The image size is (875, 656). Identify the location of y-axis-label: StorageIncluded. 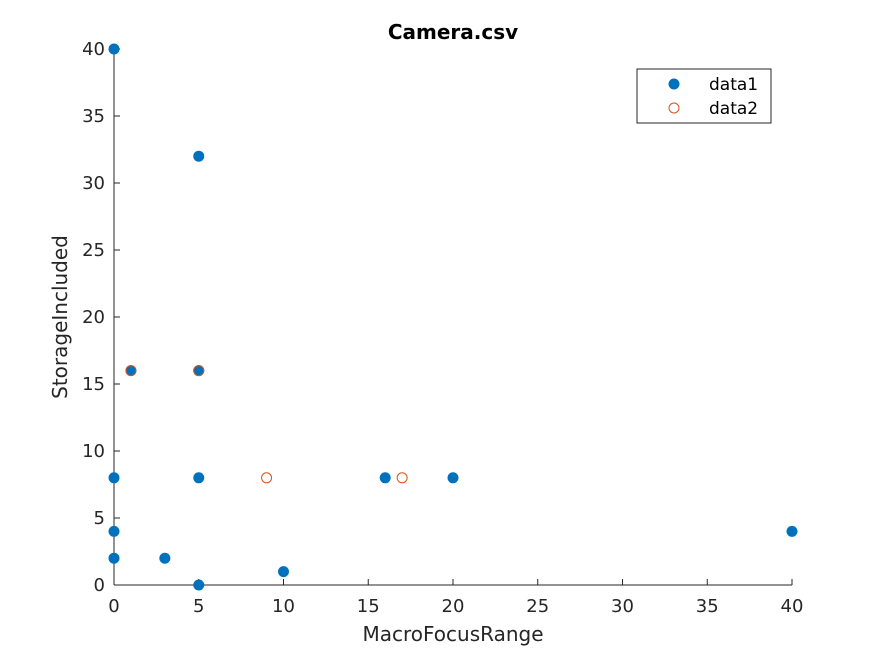
(60, 317).